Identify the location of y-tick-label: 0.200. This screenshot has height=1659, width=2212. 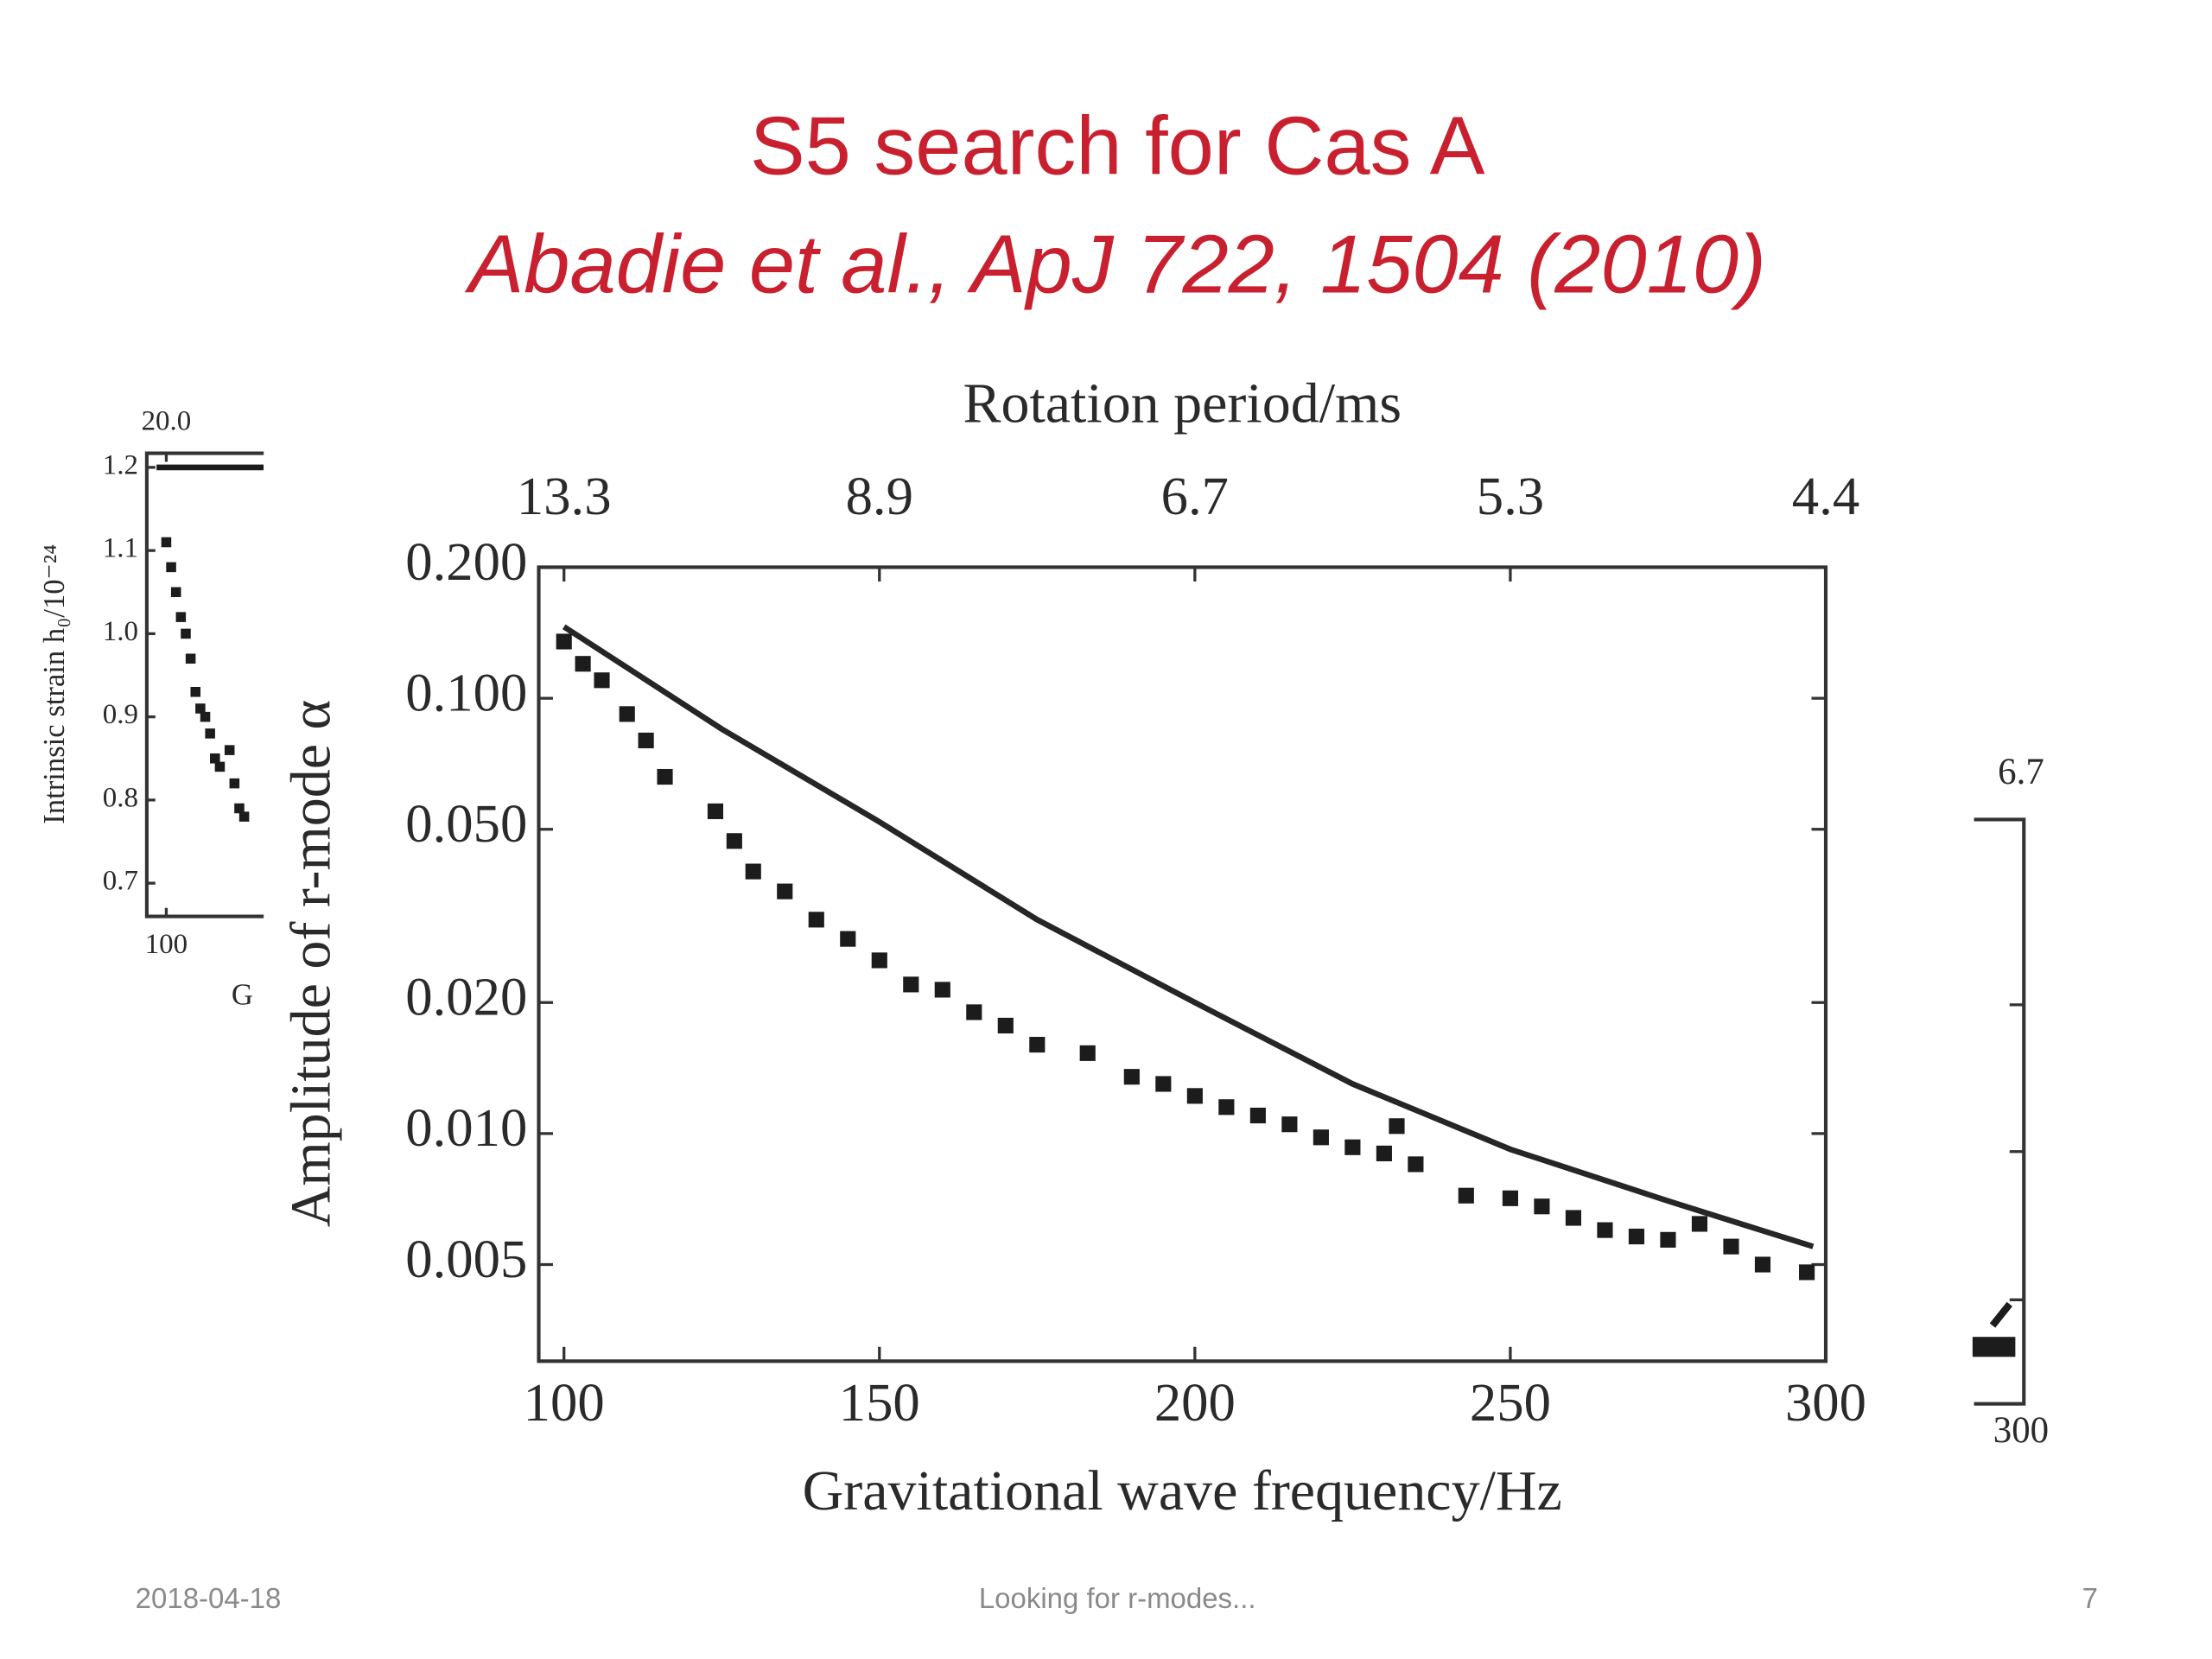
(466, 561).